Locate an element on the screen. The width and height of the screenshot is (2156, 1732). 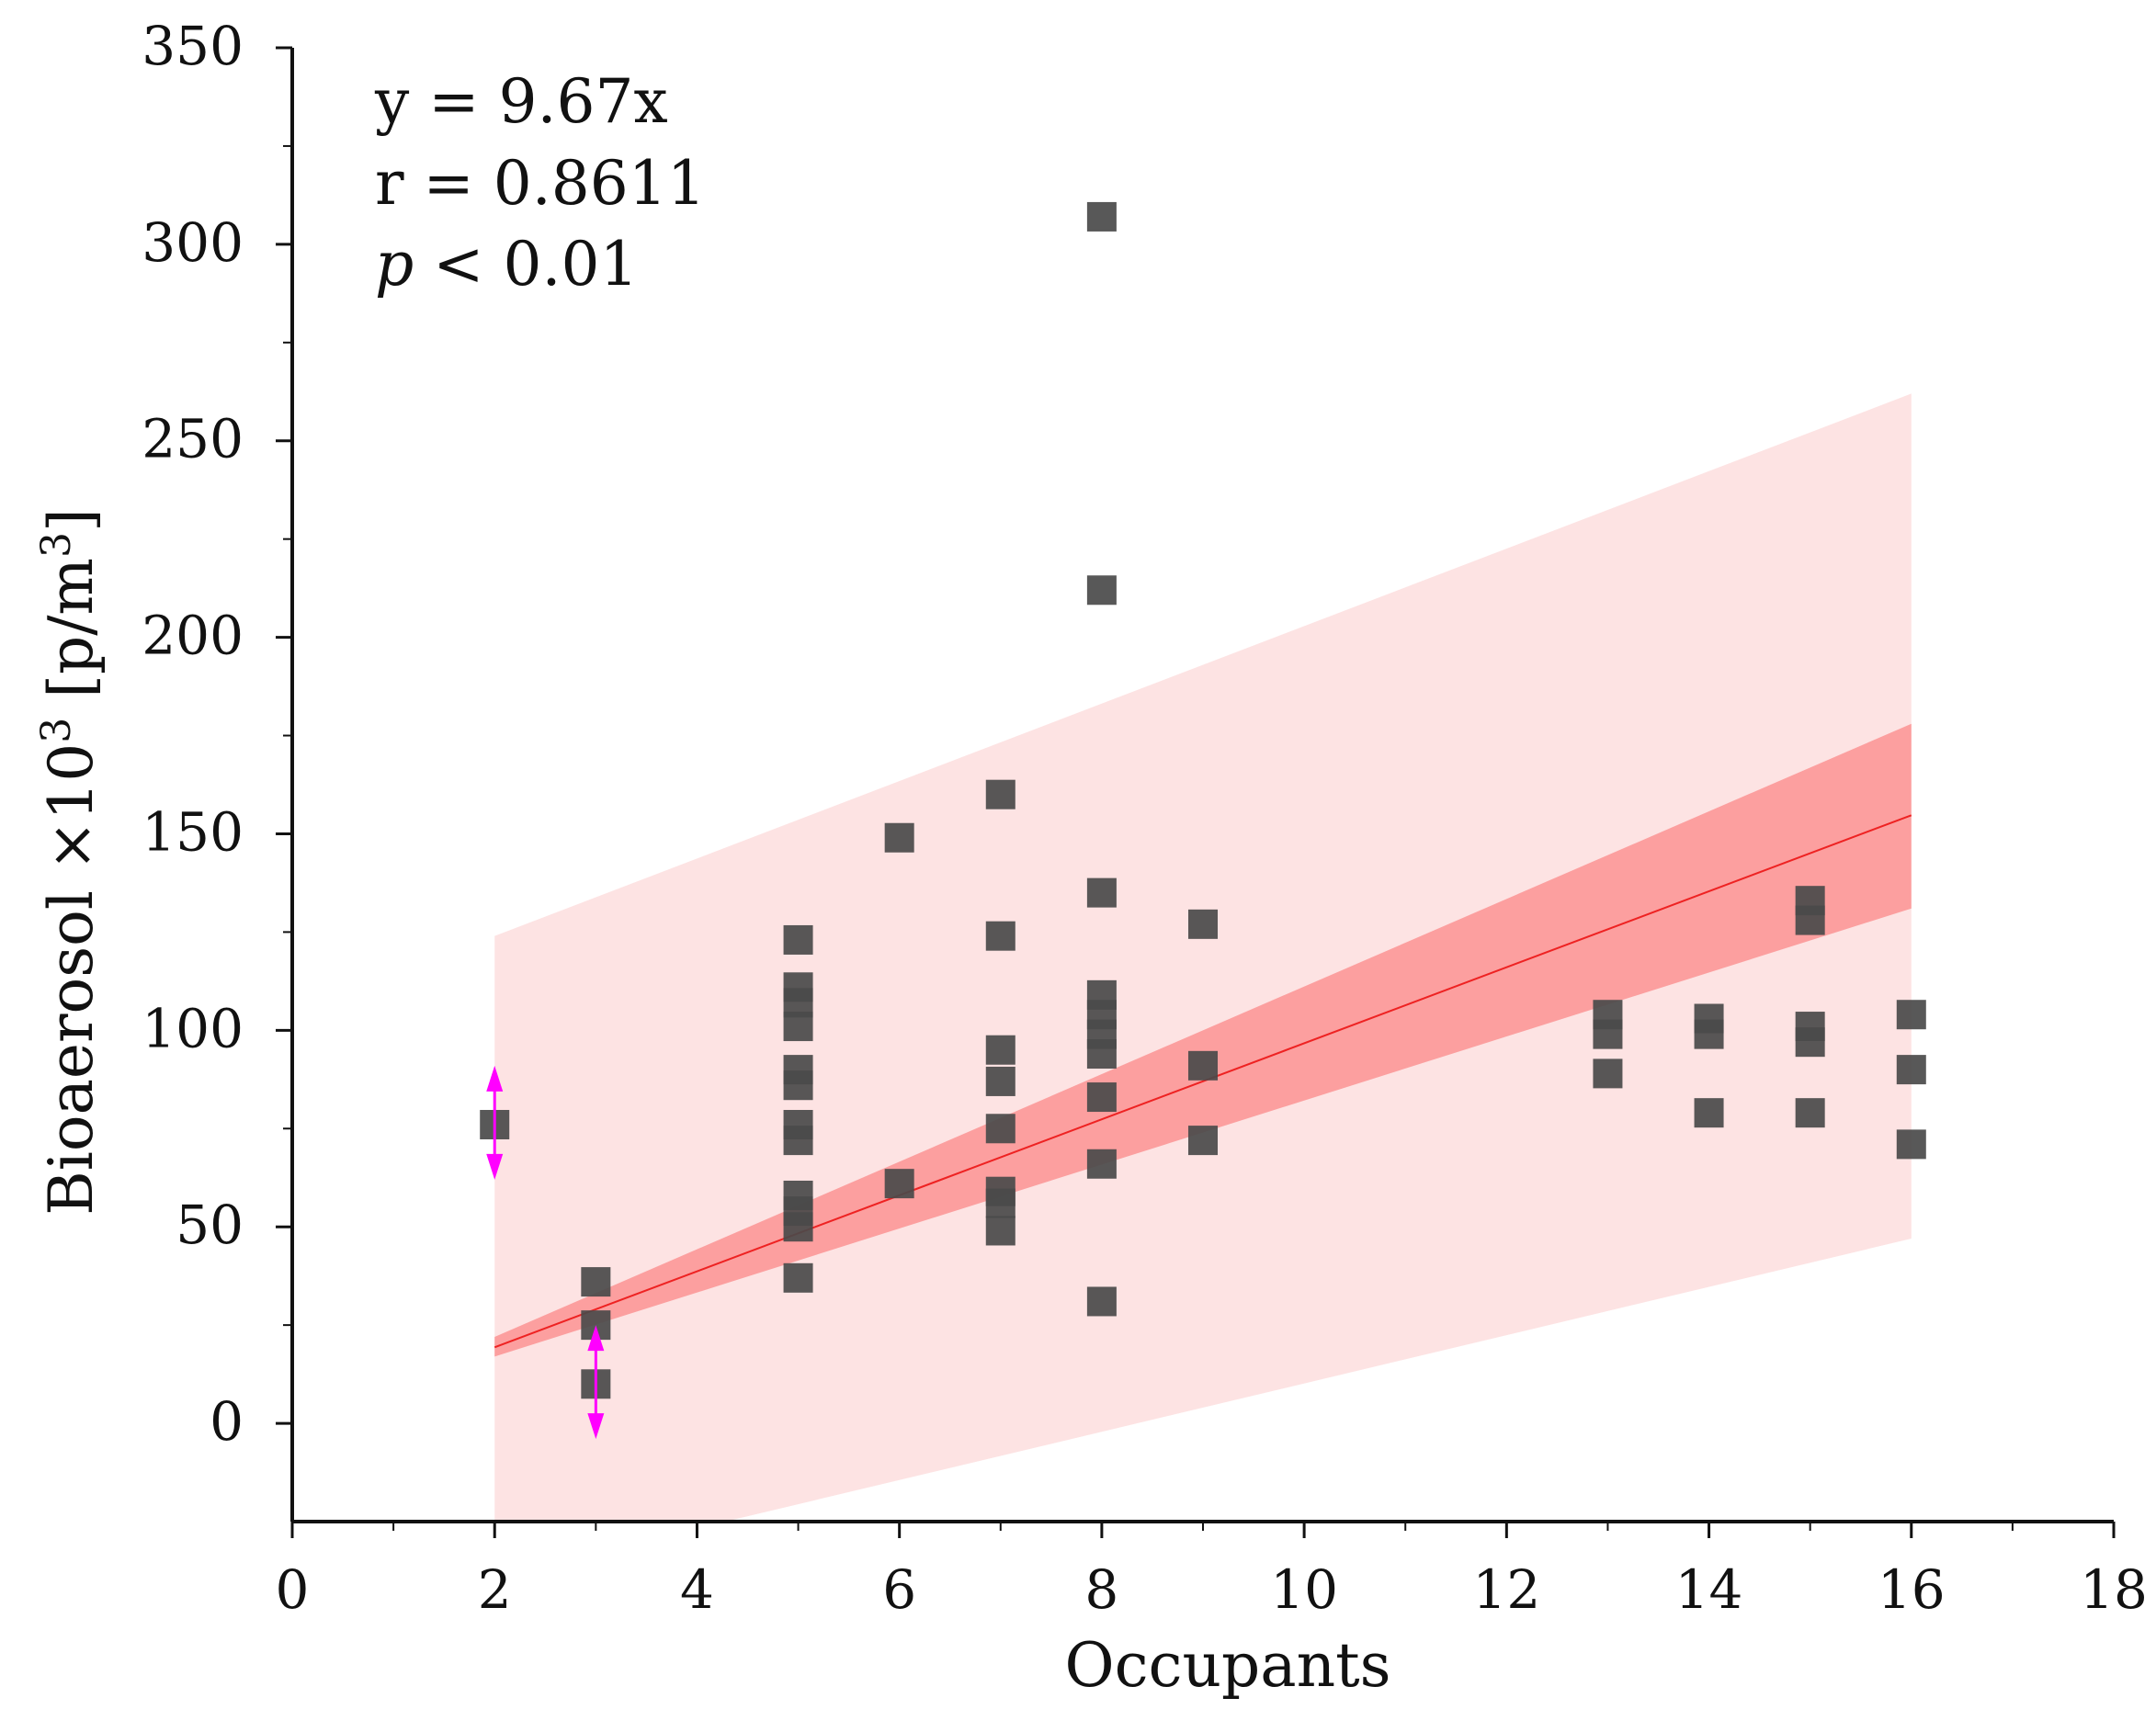
y-axis-title: Bioaerosol ×103 [p/m3] is located at coordinates (70, 862).